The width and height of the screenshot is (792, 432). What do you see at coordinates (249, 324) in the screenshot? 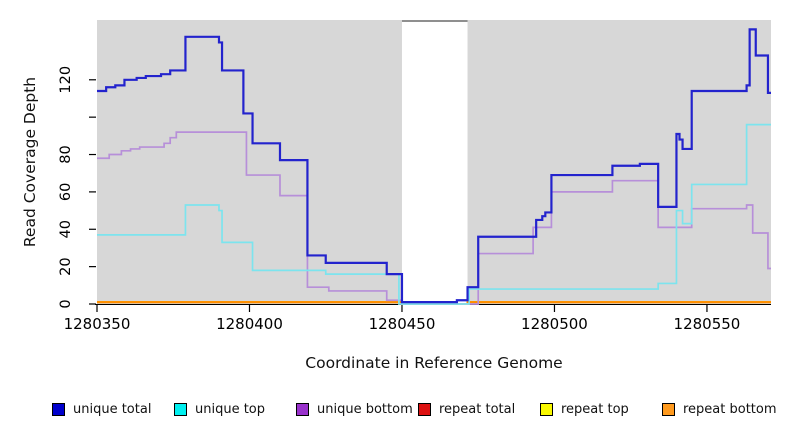
I see `x-tick-label: 1280400` at bounding box center [249, 324].